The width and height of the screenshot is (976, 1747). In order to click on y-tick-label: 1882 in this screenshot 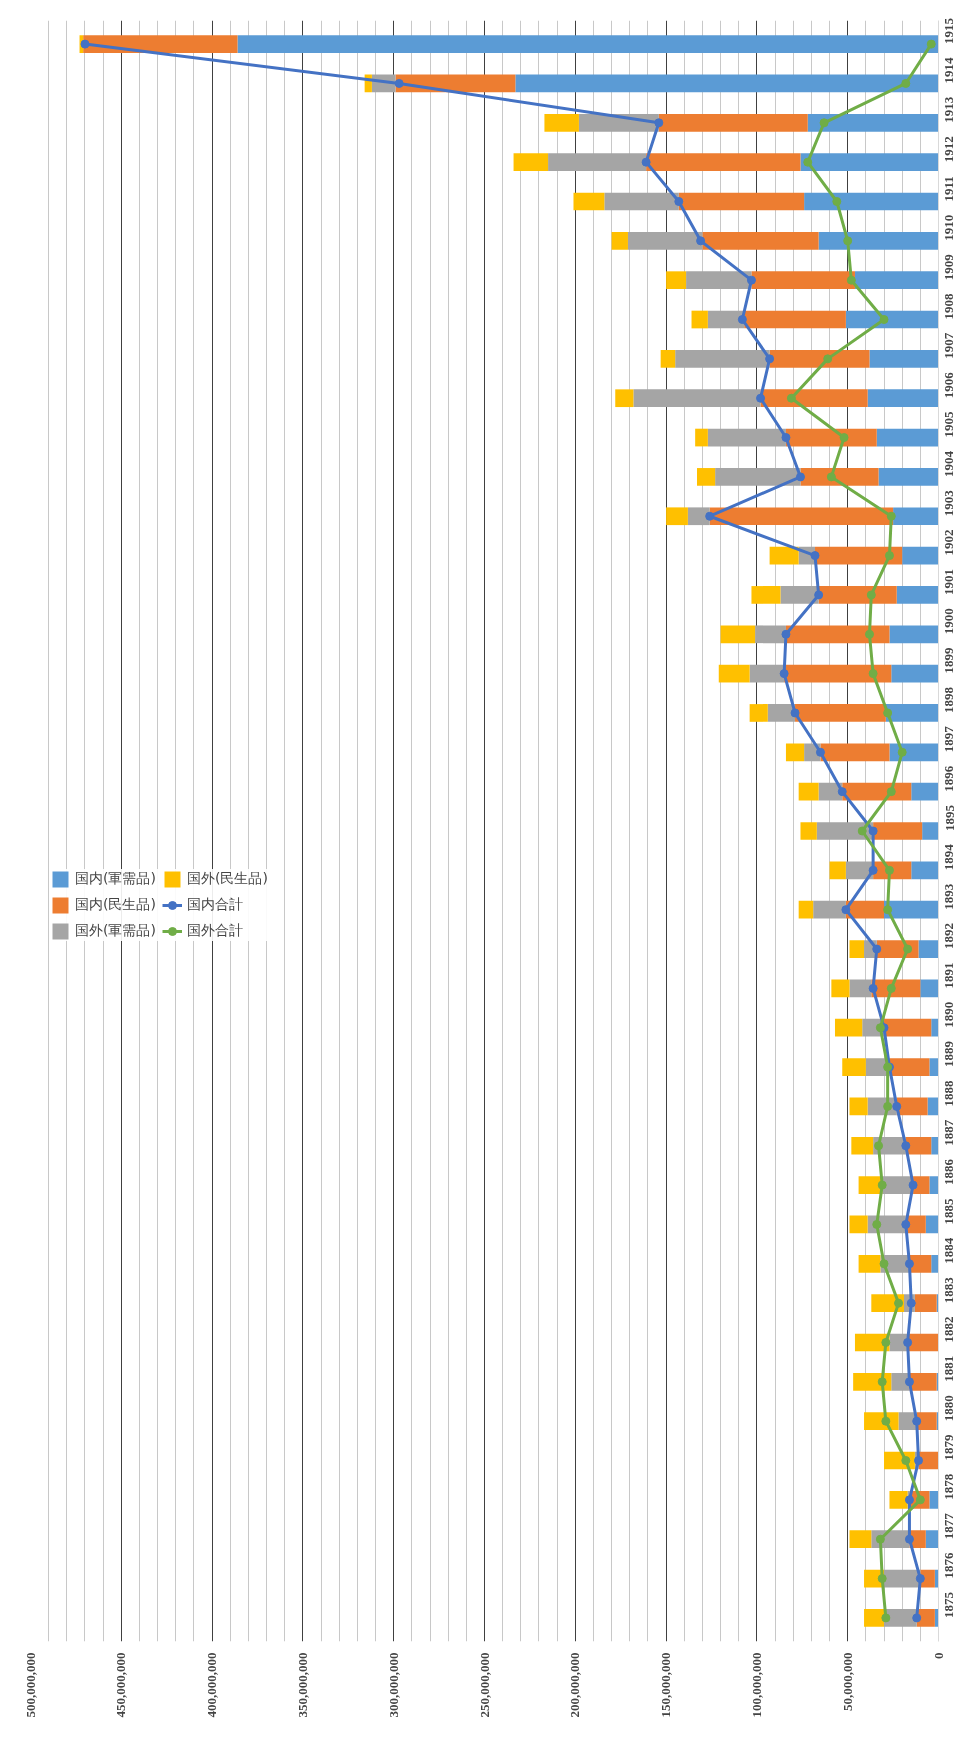, I will do `click(949, 1329)`.